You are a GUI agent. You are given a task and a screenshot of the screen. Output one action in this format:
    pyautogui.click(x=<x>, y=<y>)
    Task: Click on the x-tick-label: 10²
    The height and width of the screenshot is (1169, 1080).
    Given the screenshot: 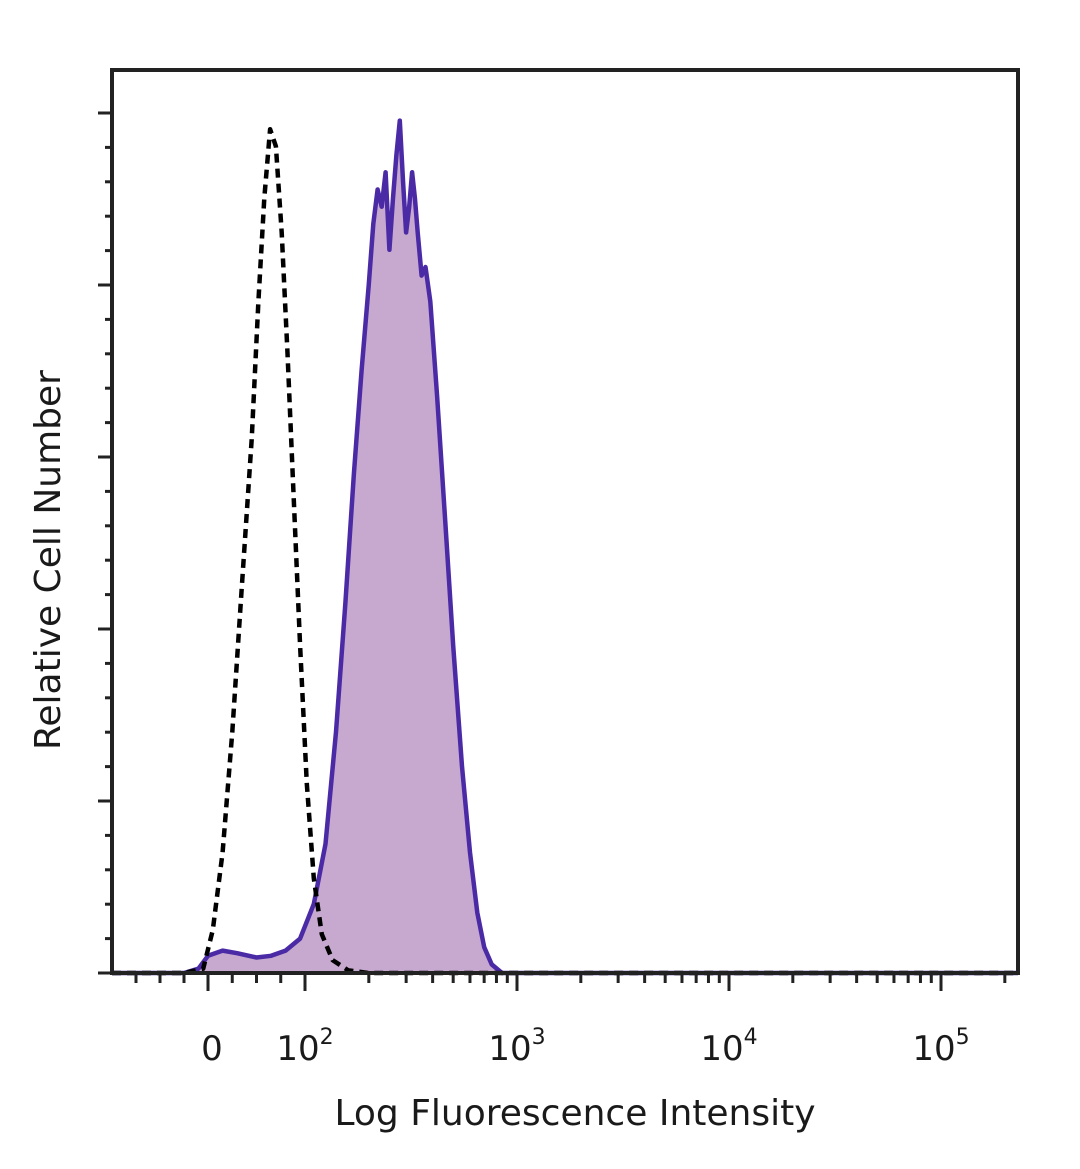 What is the action you would take?
    pyautogui.click(x=304, y=1047)
    